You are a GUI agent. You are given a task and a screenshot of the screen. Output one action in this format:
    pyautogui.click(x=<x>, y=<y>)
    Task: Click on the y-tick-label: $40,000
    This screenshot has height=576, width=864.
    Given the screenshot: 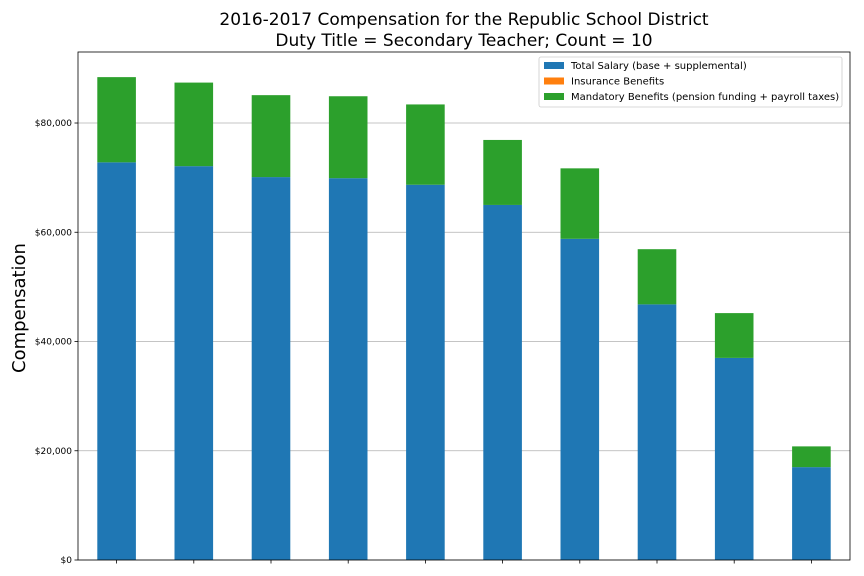 What is the action you would take?
    pyautogui.click(x=53, y=343)
    